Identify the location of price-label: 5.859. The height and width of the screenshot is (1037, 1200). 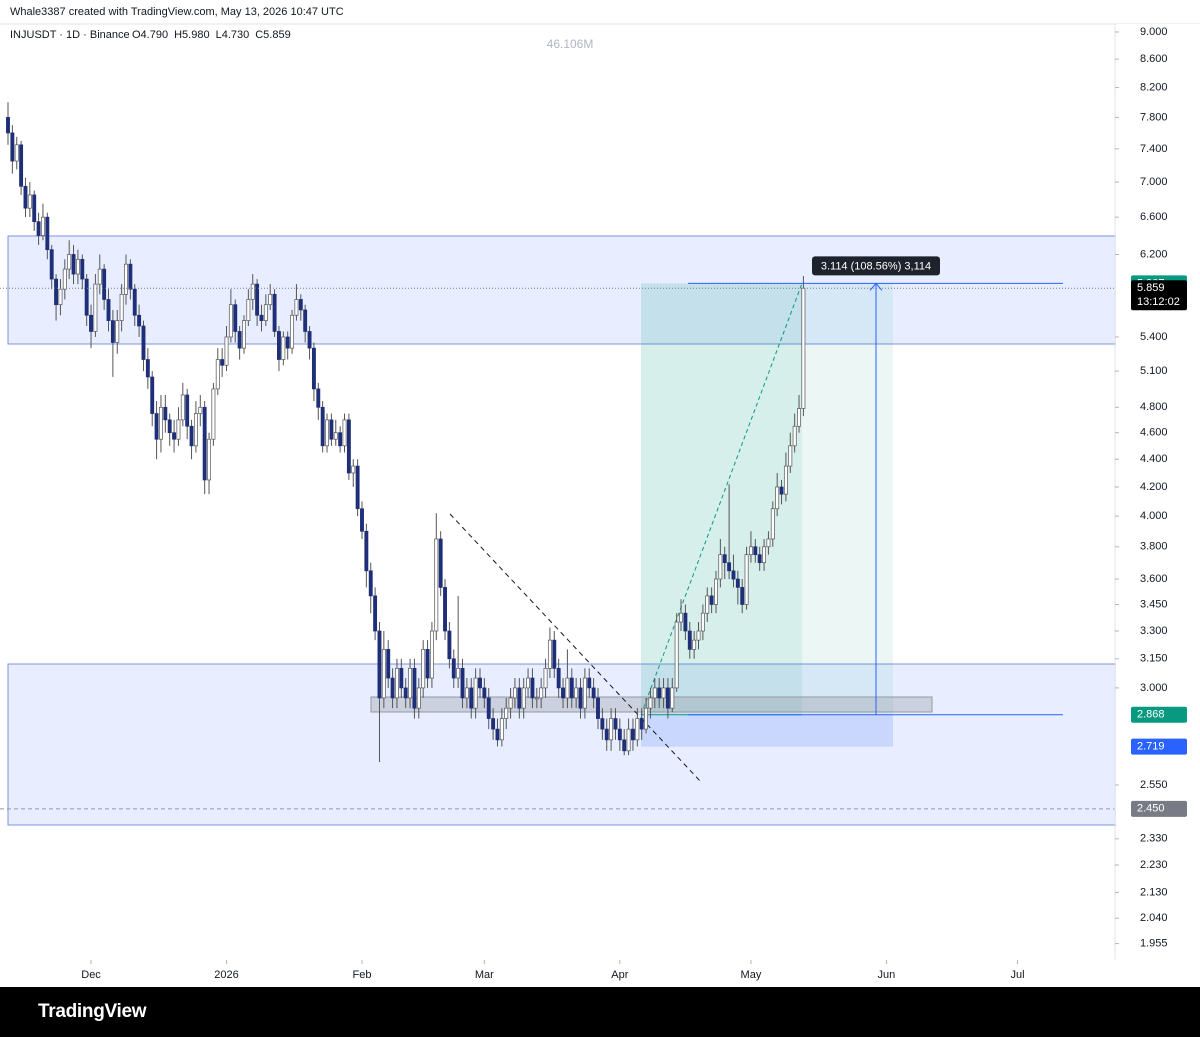
(1151, 288).